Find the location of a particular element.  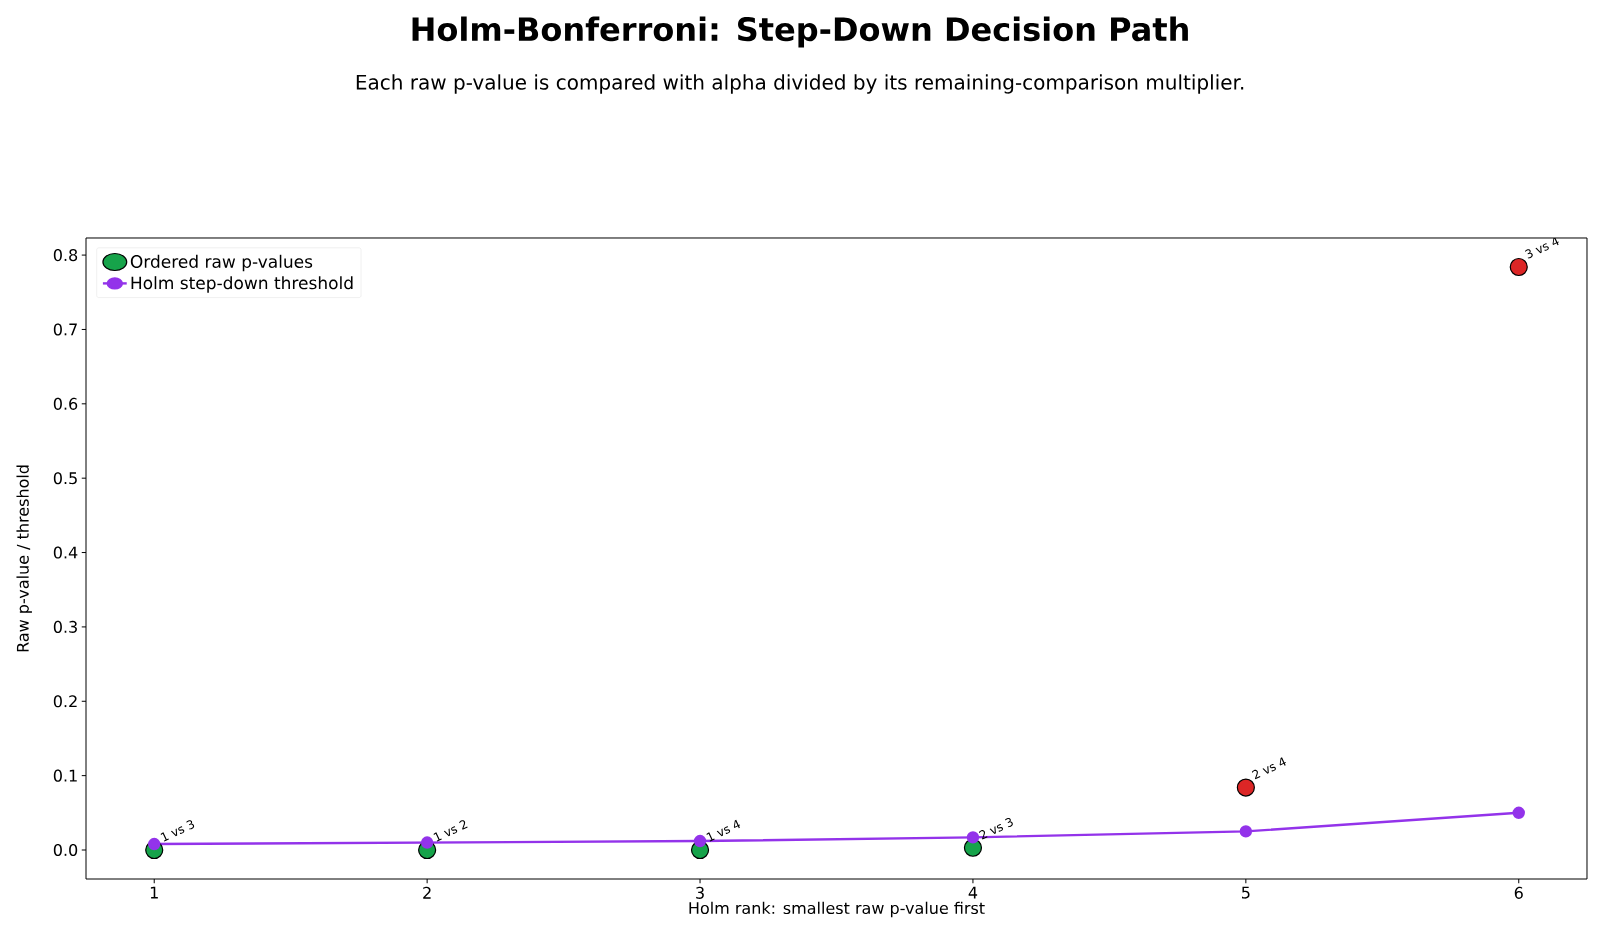

annotation: 1 vs 2 is located at coordinates (450, 831).